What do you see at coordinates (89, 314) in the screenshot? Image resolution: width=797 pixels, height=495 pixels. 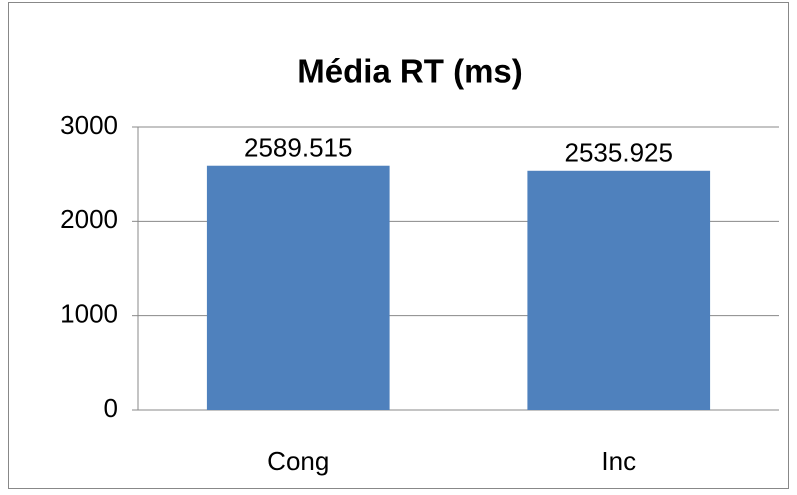 I see `y-tick-label: 1000` at bounding box center [89, 314].